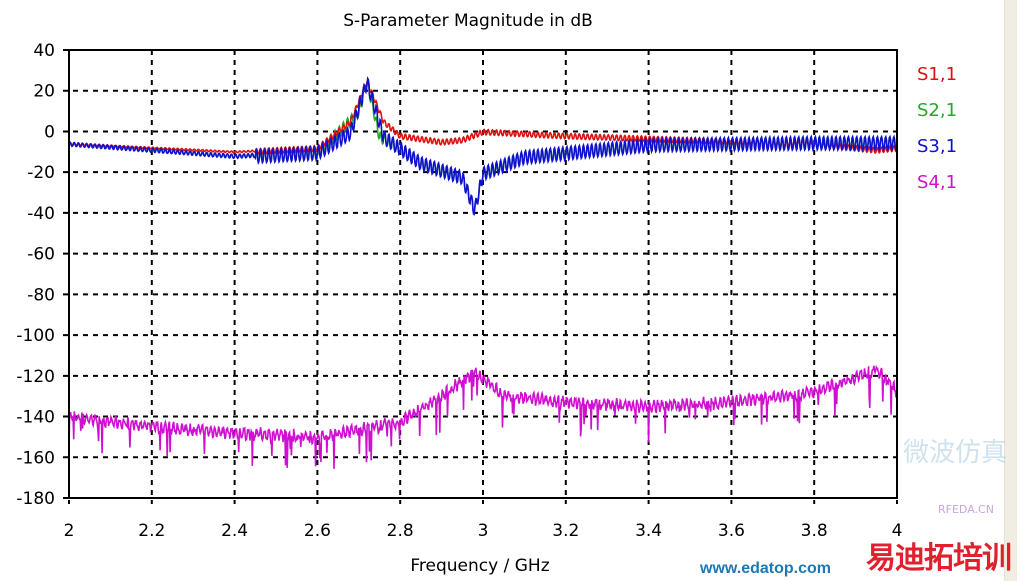 The height and width of the screenshot is (581, 1023). Describe the element at coordinates (35, 418) in the screenshot. I see `y-tick-label: -140` at that location.